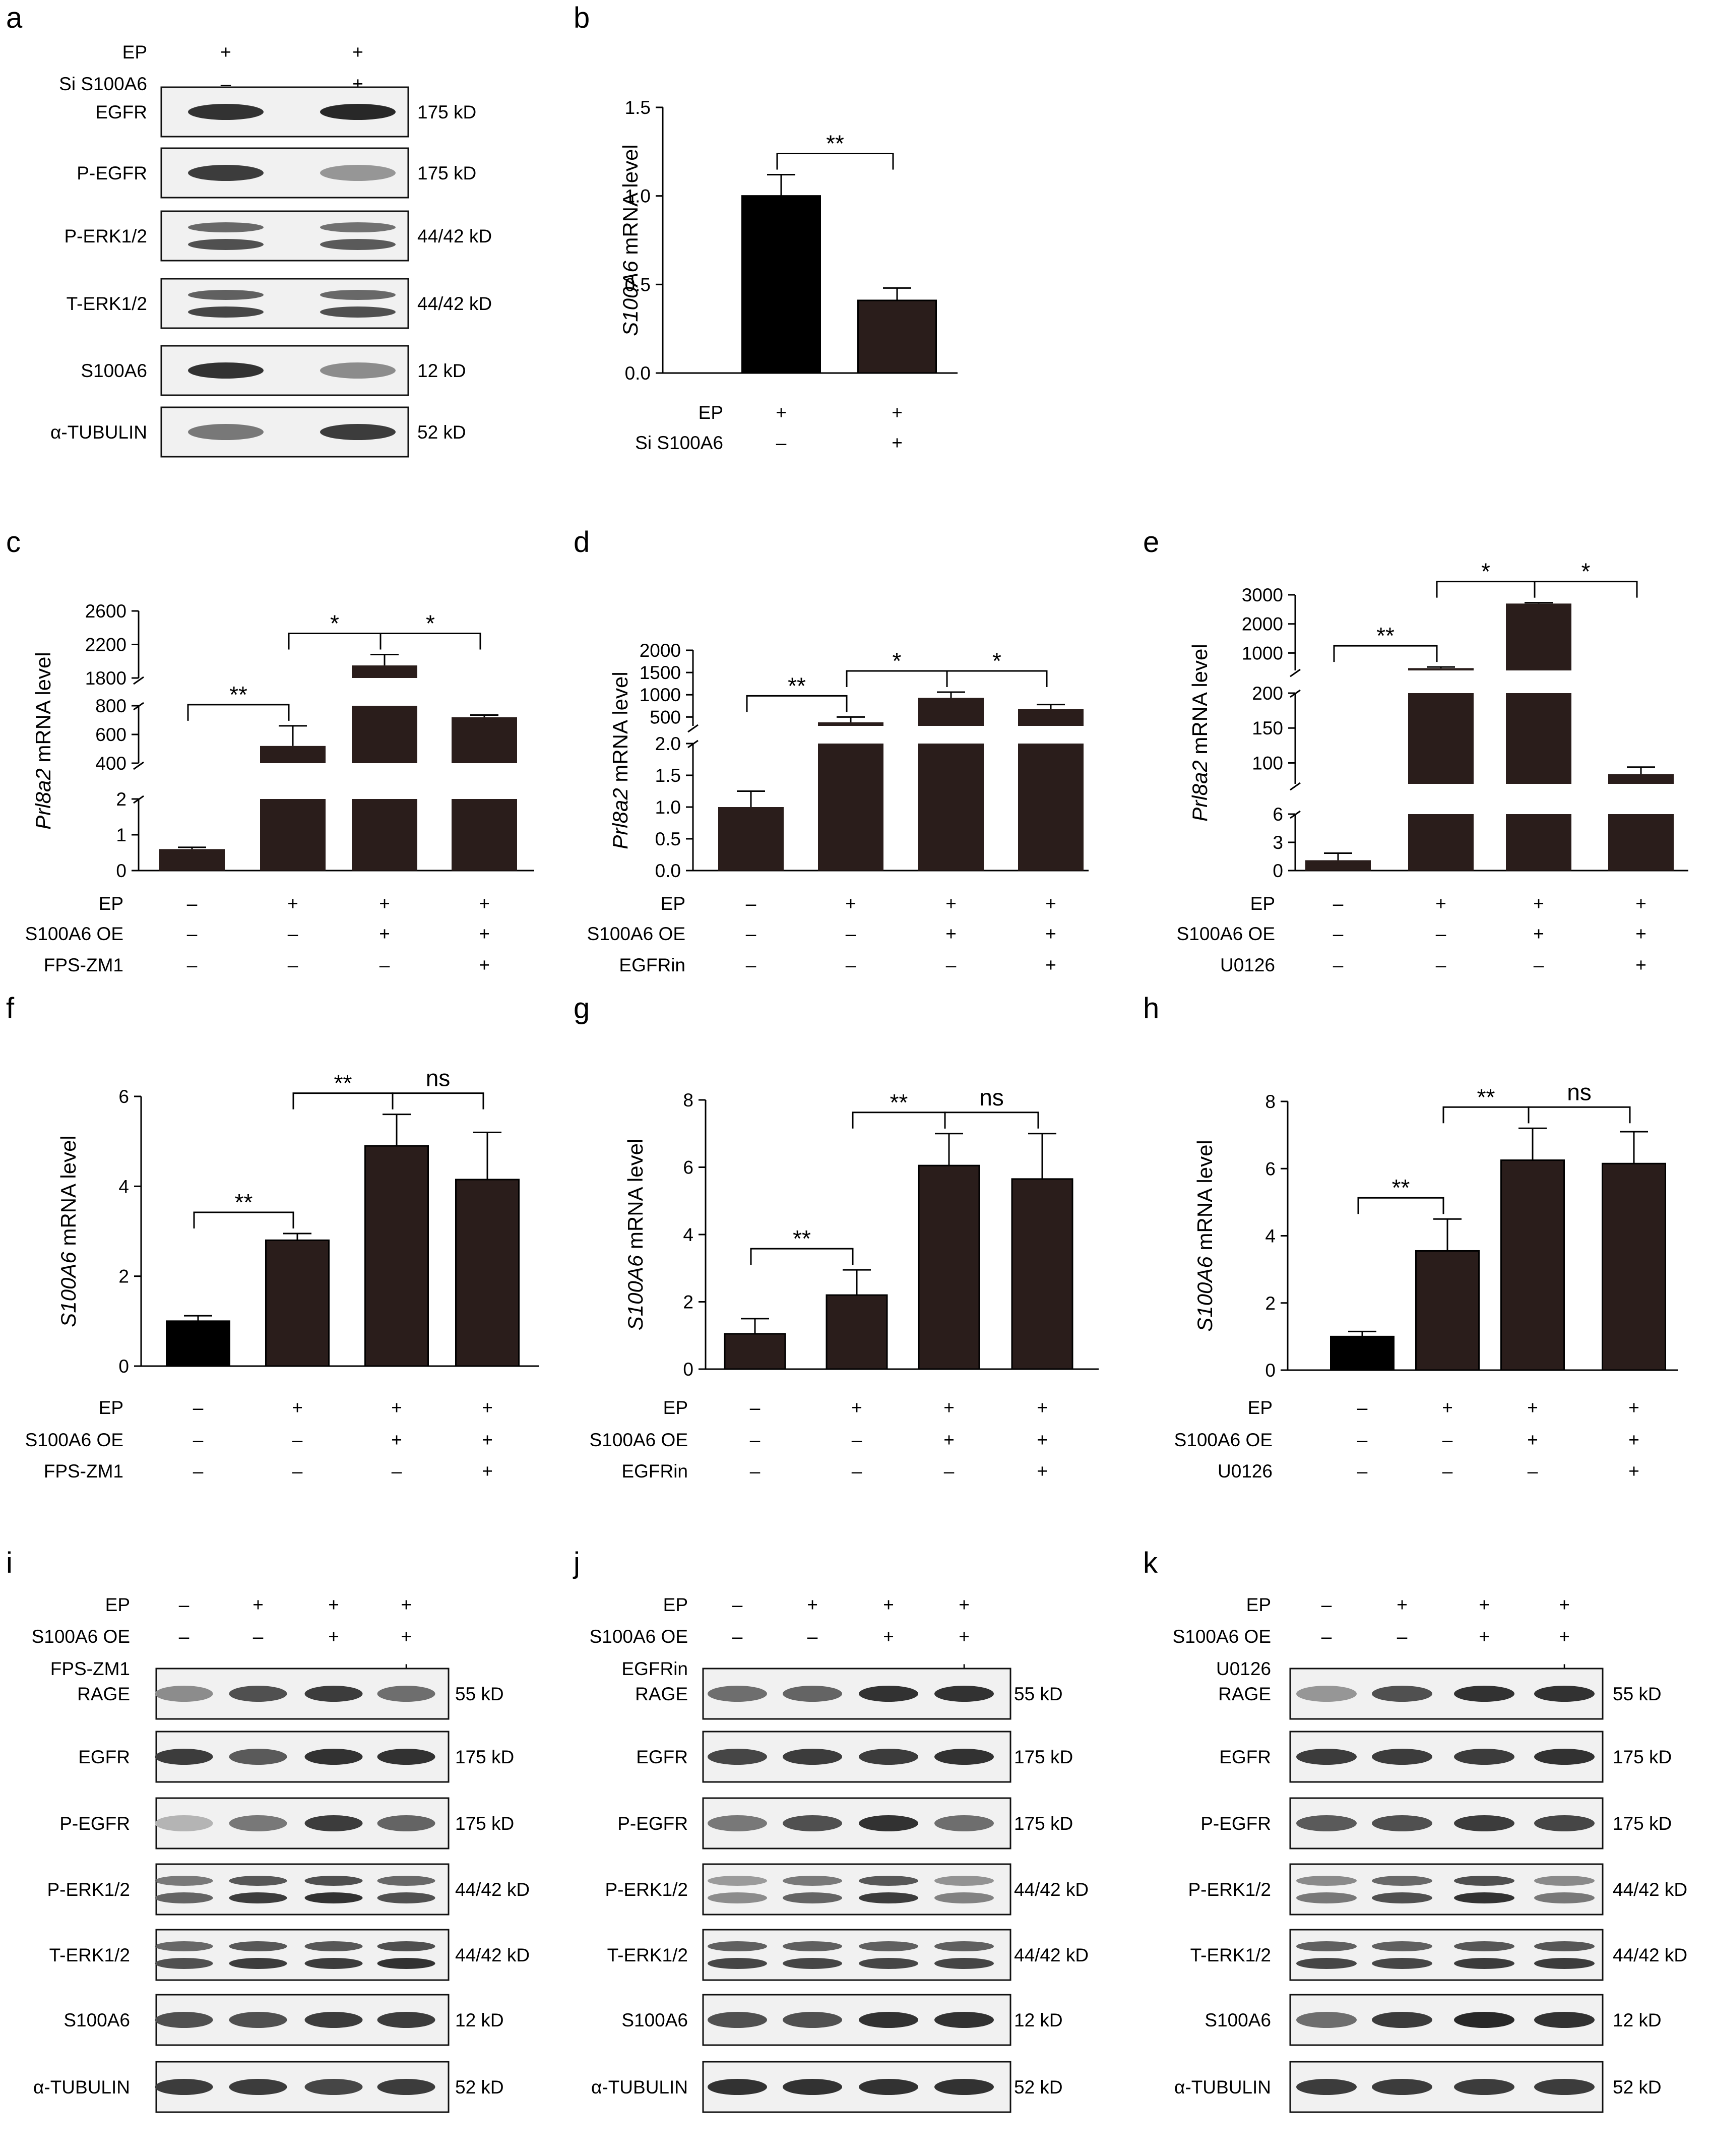 The height and width of the screenshot is (2156, 1710). What do you see at coordinates (1235, 1823) in the screenshot?
I see `k-protein-label: P-EGFR` at bounding box center [1235, 1823].